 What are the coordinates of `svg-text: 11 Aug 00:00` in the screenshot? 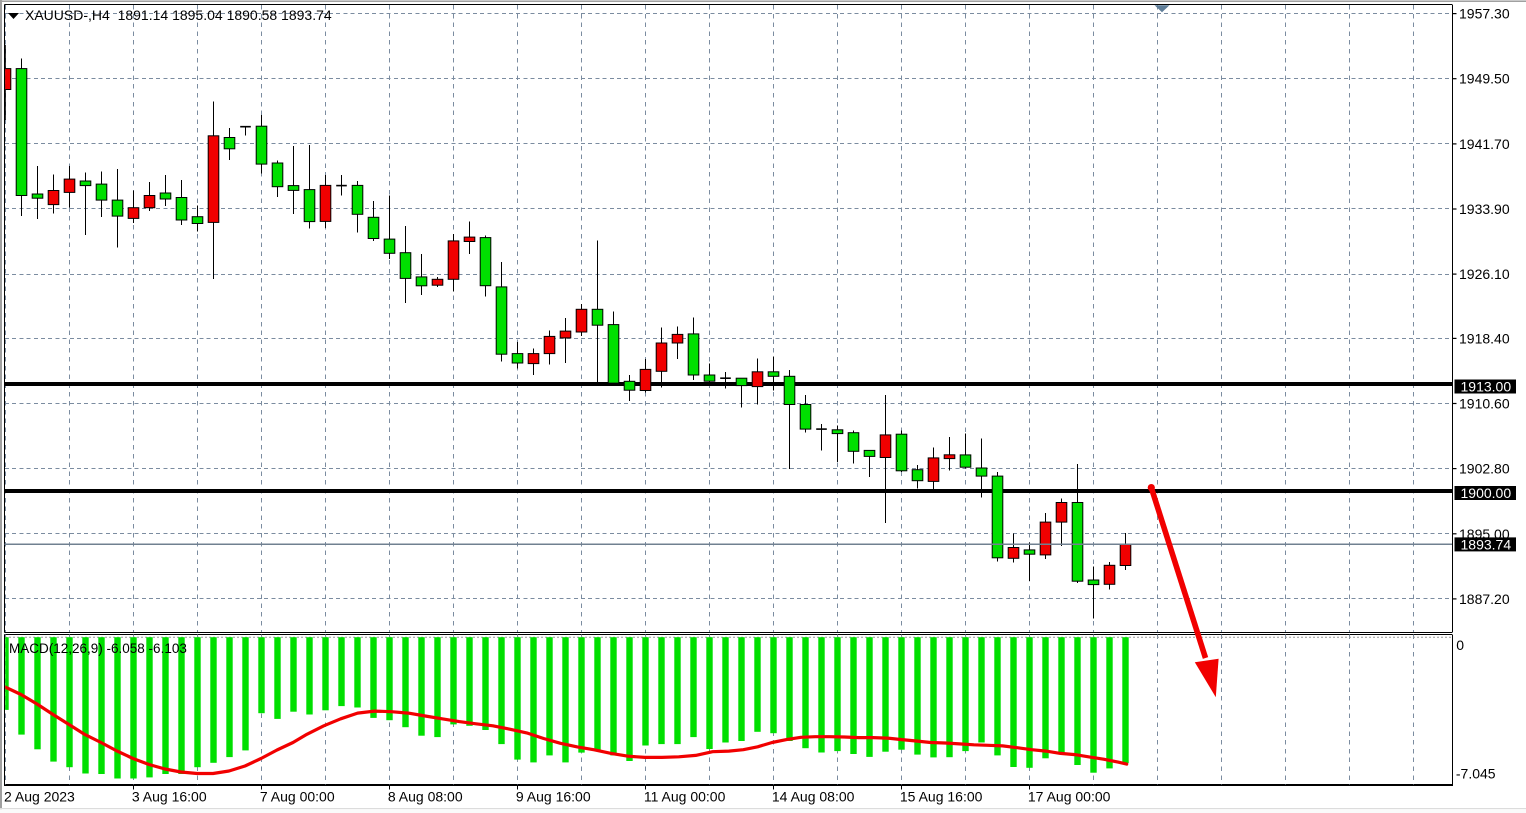 It's located at (685, 796).